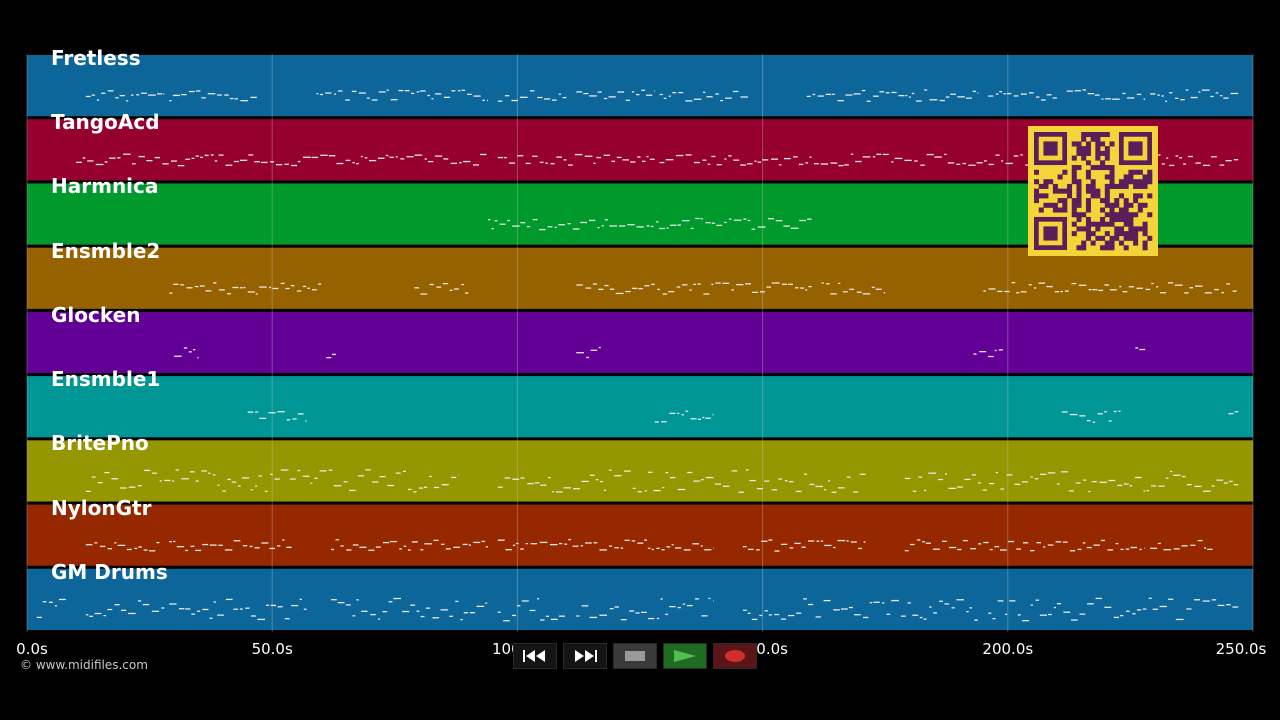 This screenshot has height=720, width=1280. What do you see at coordinates (109, 571) in the screenshot?
I see `track-label: GM Drums` at bounding box center [109, 571].